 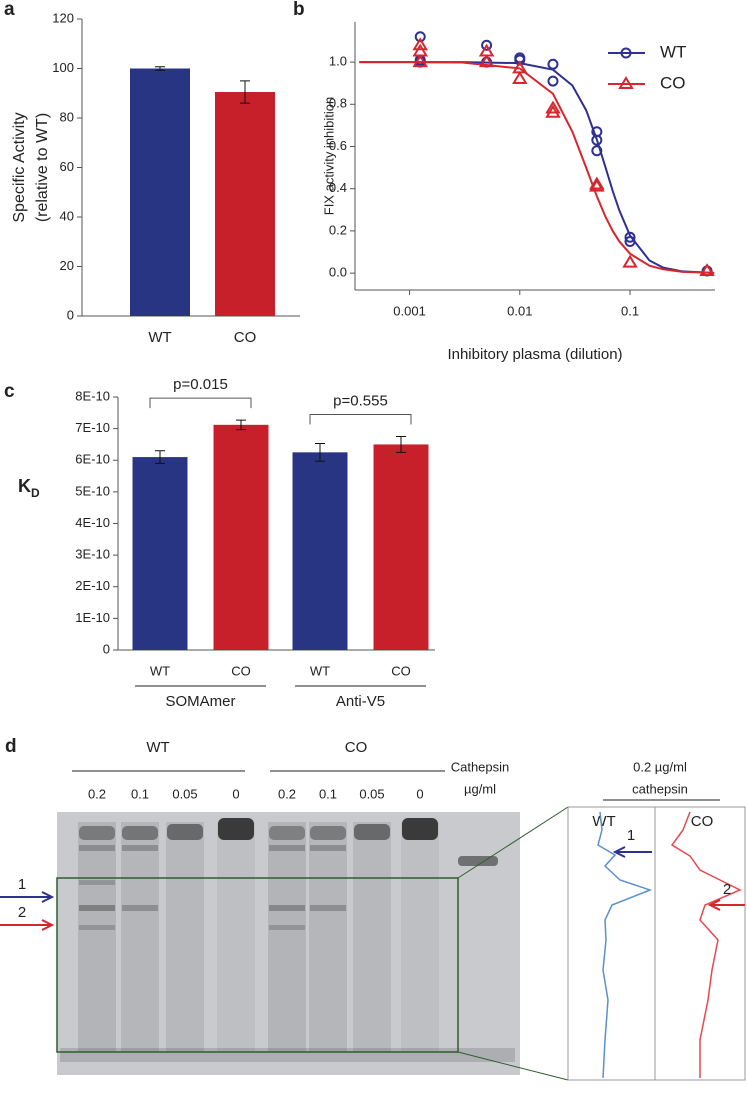 I want to click on y-tick-label: 120, so click(x=63, y=17).